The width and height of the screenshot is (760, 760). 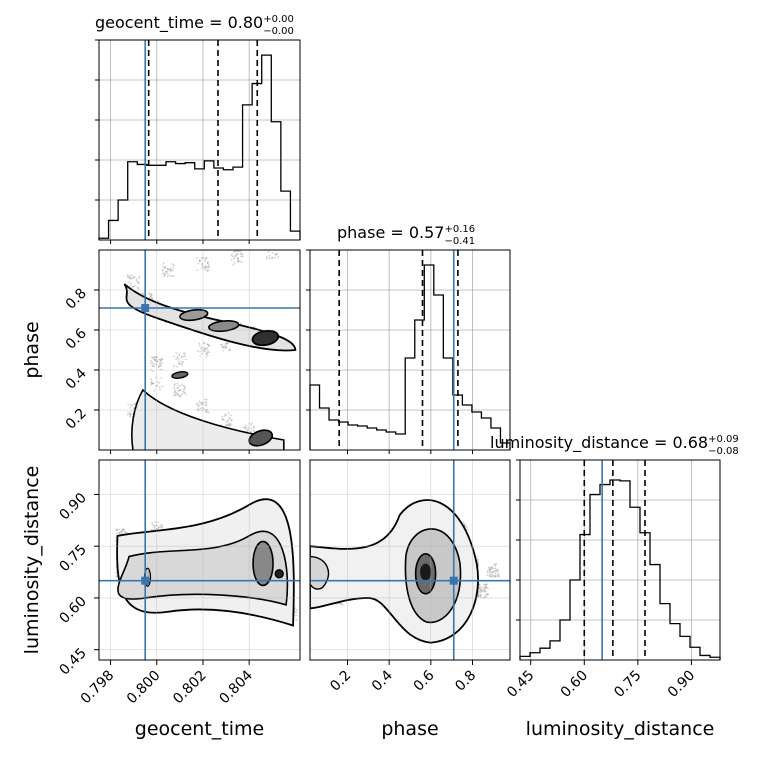 I want to click on y-tick-label-phase: 0.6, so click(x=76, y=338).